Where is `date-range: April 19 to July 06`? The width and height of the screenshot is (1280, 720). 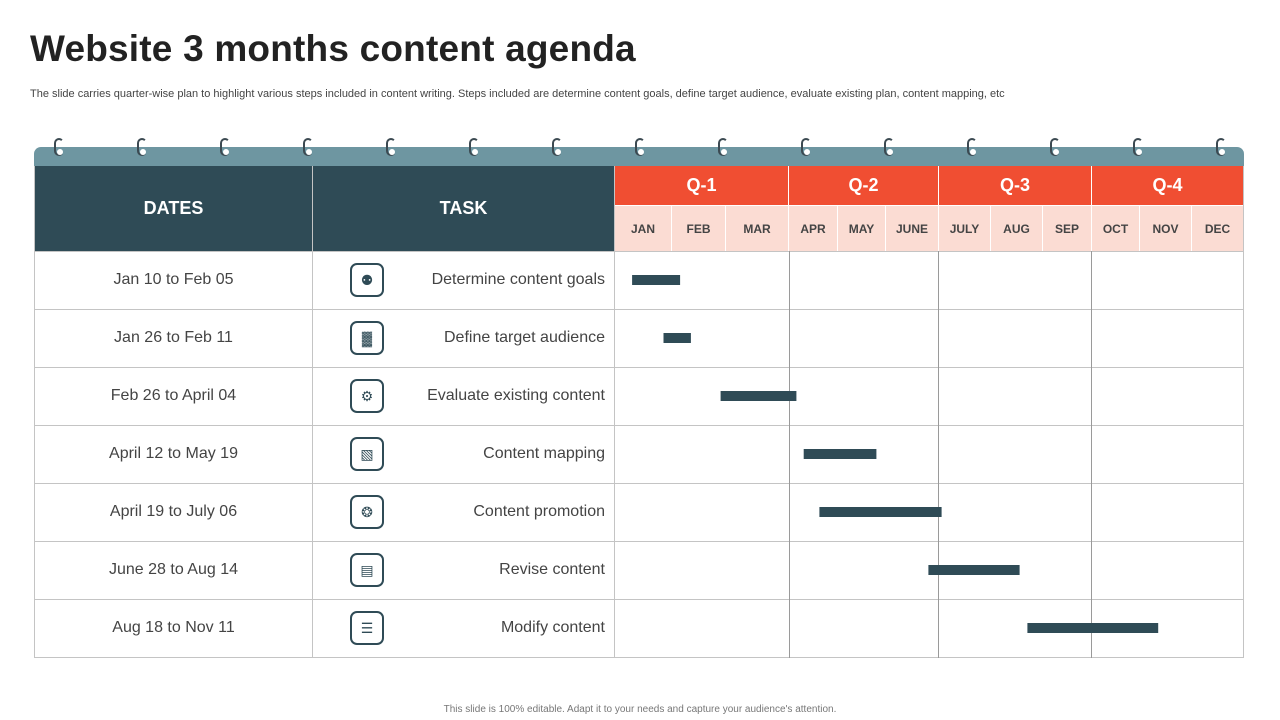 date-range: April 19 to July 06 is located at coordinates (173, 511).